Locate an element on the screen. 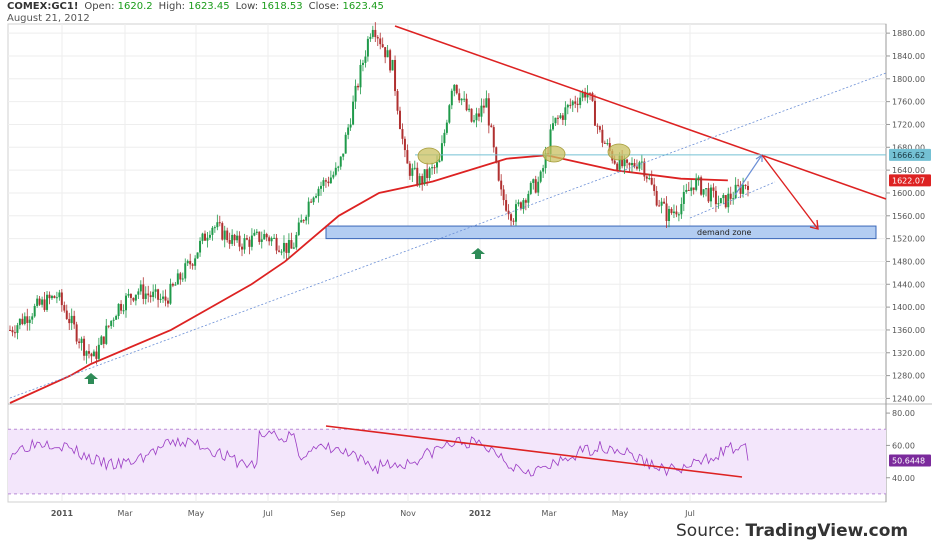 This screenshot has height=550, width=932. projection-down-arrow is located at coordinates (790, 192).